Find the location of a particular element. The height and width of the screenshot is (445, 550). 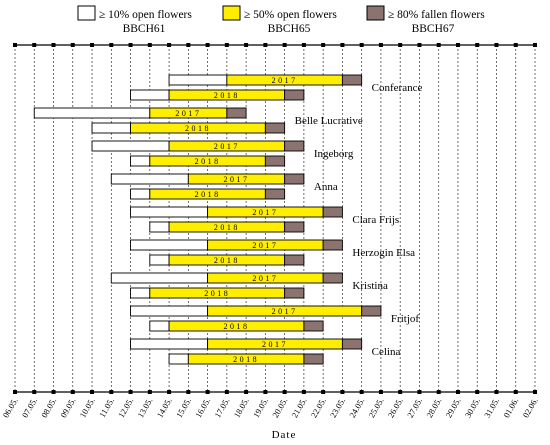

cultivar-label: Conferance is located at coordinates (397, 88).